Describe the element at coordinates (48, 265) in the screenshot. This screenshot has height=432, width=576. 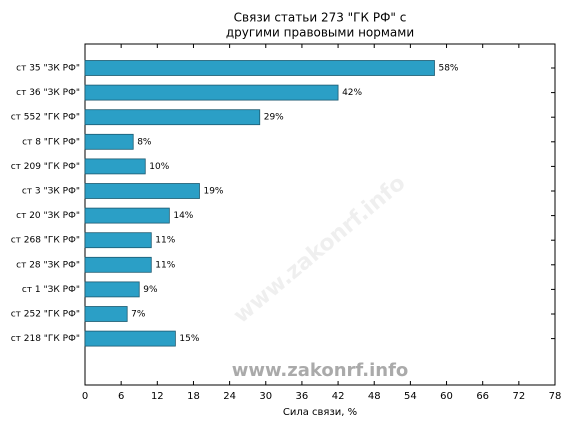
I see `y-tick-label: ст 28 "ЗК РФ"` at that location.